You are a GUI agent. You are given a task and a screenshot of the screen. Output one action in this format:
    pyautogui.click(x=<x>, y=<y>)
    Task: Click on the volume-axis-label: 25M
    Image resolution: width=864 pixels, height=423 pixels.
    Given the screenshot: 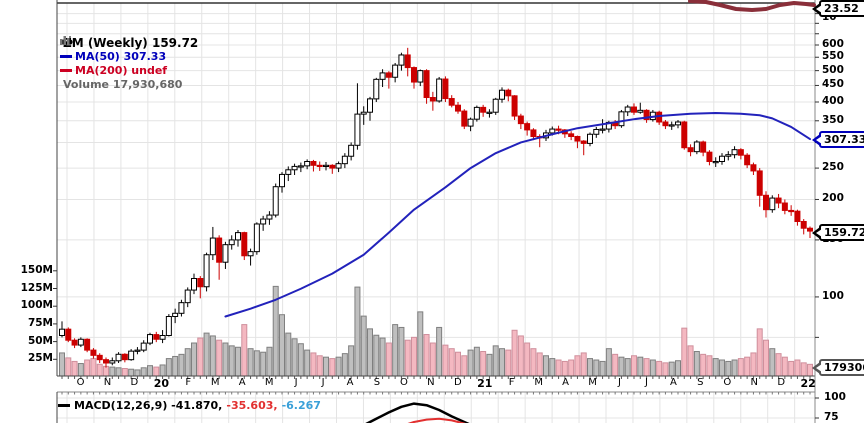 What is the action you would take?
    pyautogui.click(x=40, y=358)
    